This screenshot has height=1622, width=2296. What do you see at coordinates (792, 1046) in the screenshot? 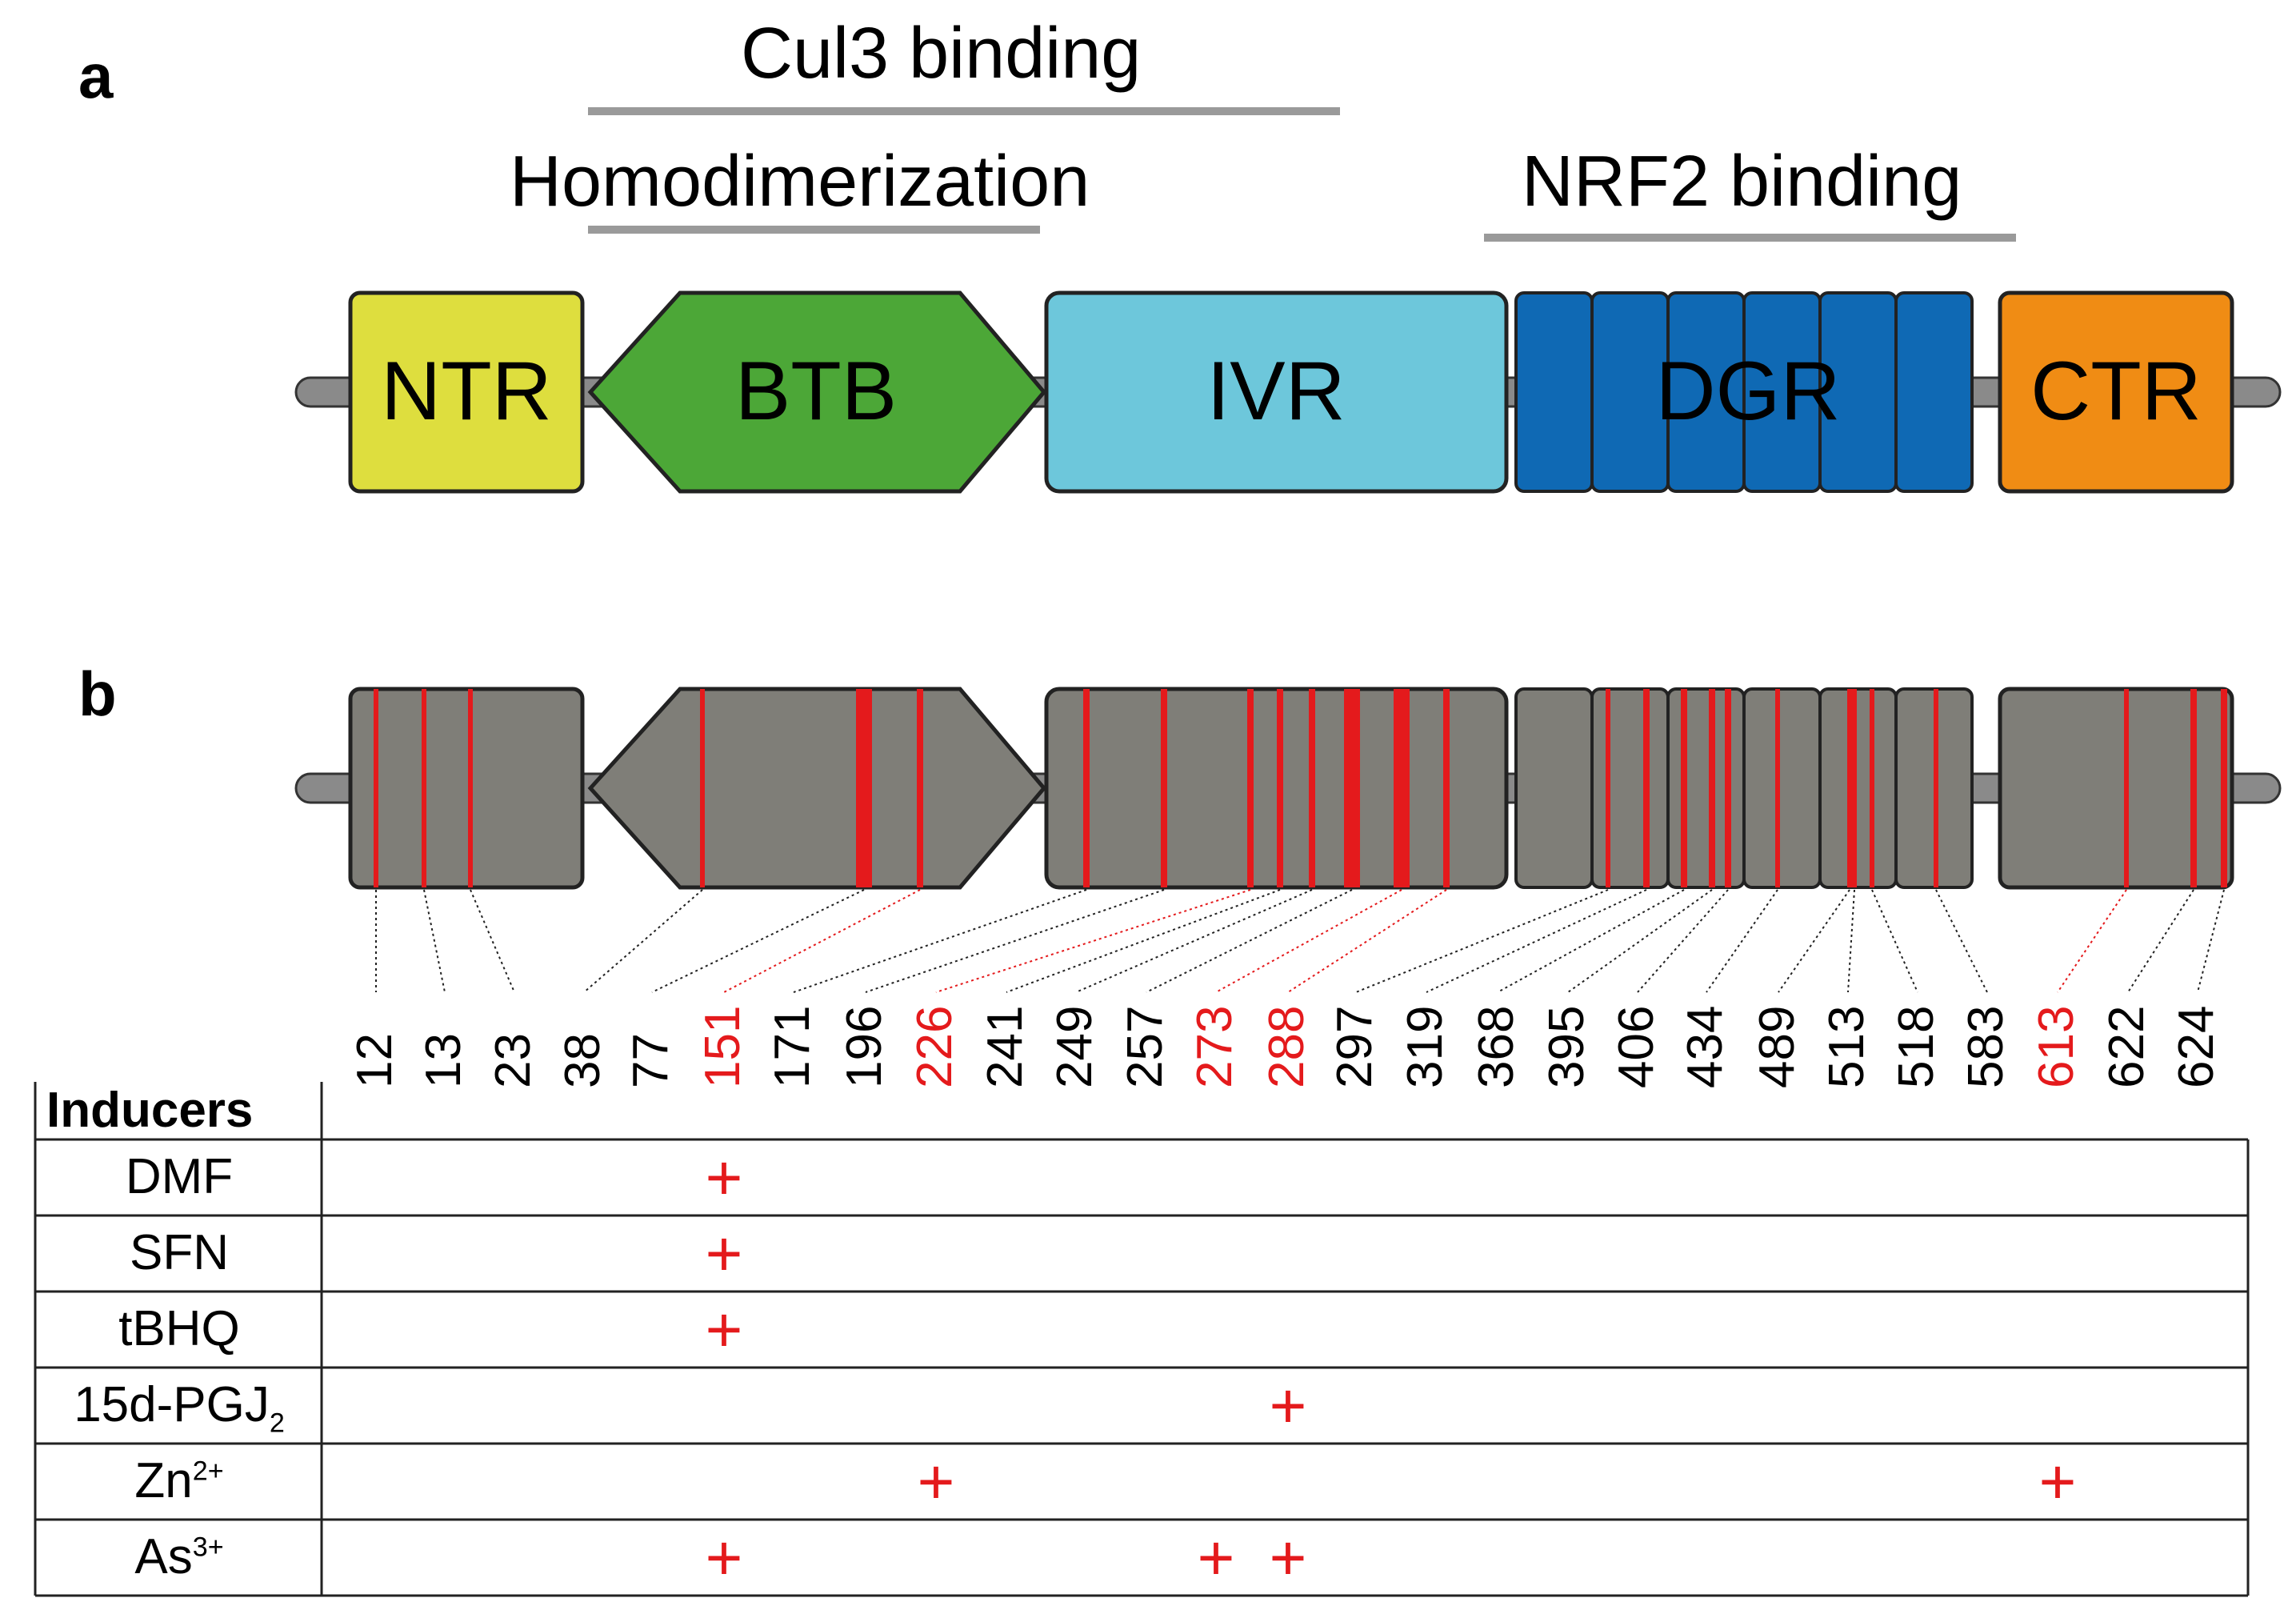
I see `residue-tick-171: 171` at bounding box center [792, 1046].